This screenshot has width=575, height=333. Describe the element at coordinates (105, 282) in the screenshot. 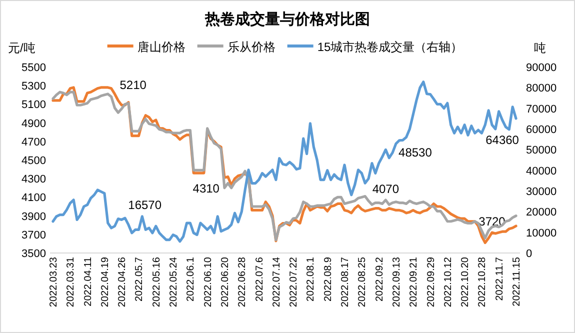

I see `x-tick-label: 2022.04.19` at that location.